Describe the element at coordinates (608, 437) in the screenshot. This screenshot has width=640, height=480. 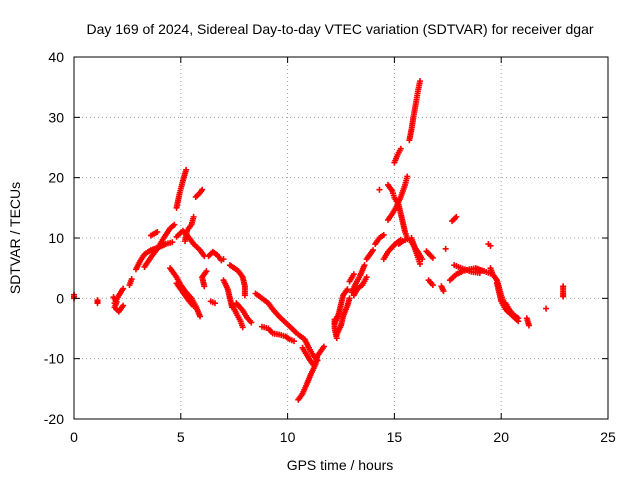
I see `x-tick-label: 25` at that location.